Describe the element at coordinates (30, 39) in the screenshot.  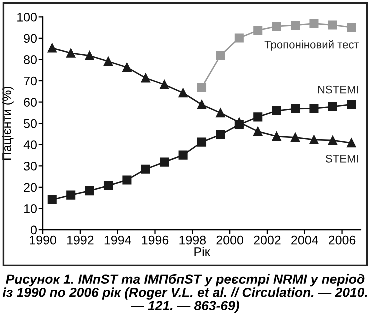
I see `y-tick-label: 90` at that location.